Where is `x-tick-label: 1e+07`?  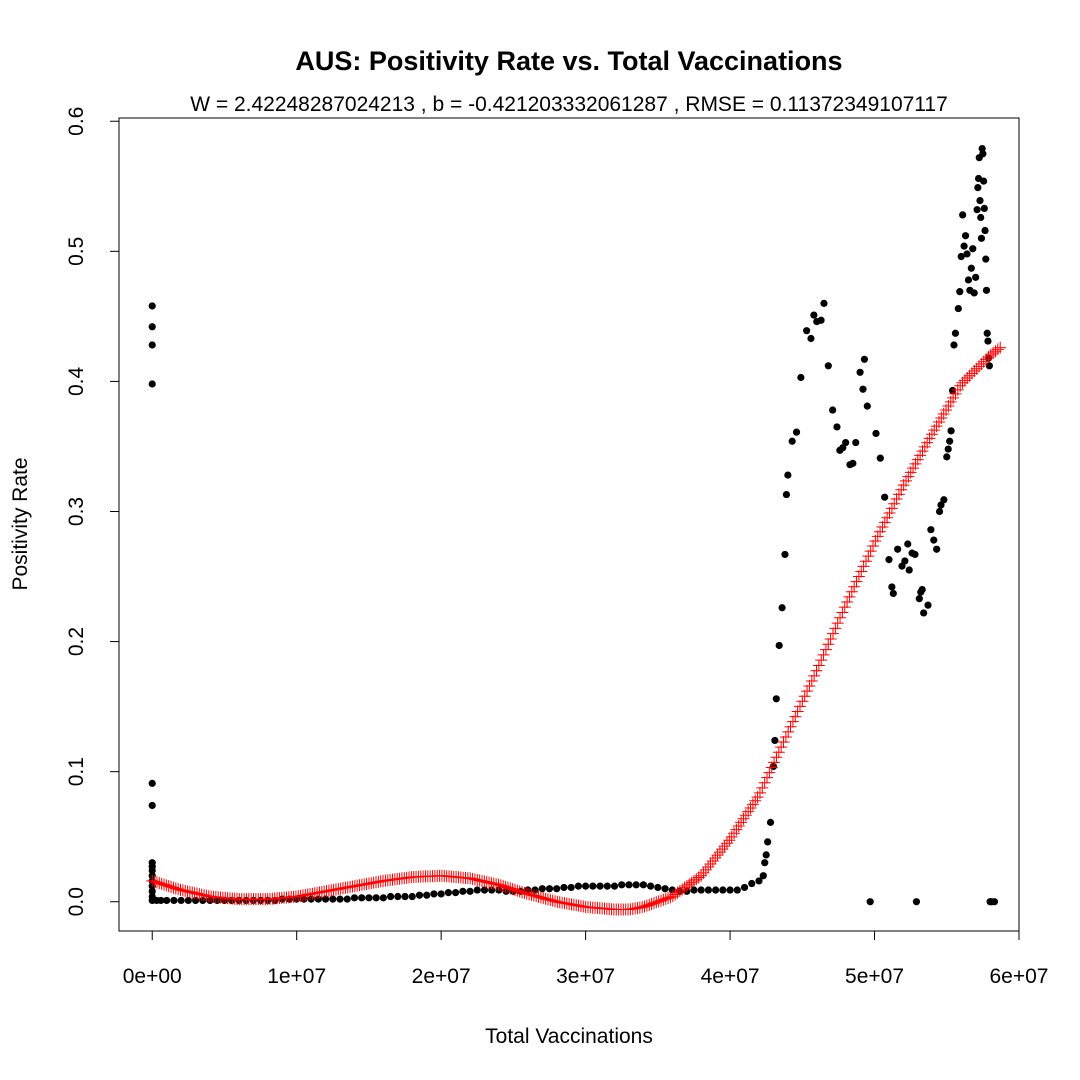 x-tick-label: 1e+07 is located at coordinates (296, 976).